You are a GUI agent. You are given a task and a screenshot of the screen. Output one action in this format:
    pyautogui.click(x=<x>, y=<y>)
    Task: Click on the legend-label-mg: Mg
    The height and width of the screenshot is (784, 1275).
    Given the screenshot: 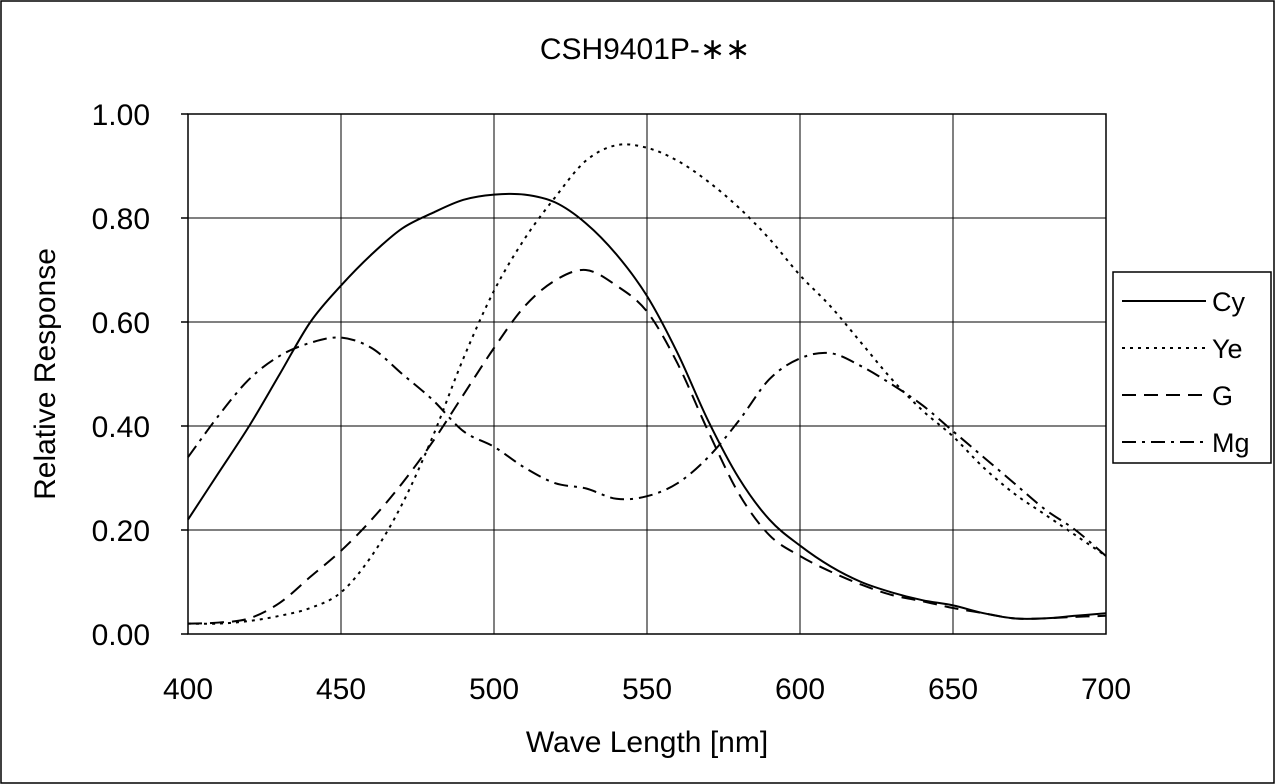 What is the action you would take?
    pyautogui.click(x=1231, y=443)
    